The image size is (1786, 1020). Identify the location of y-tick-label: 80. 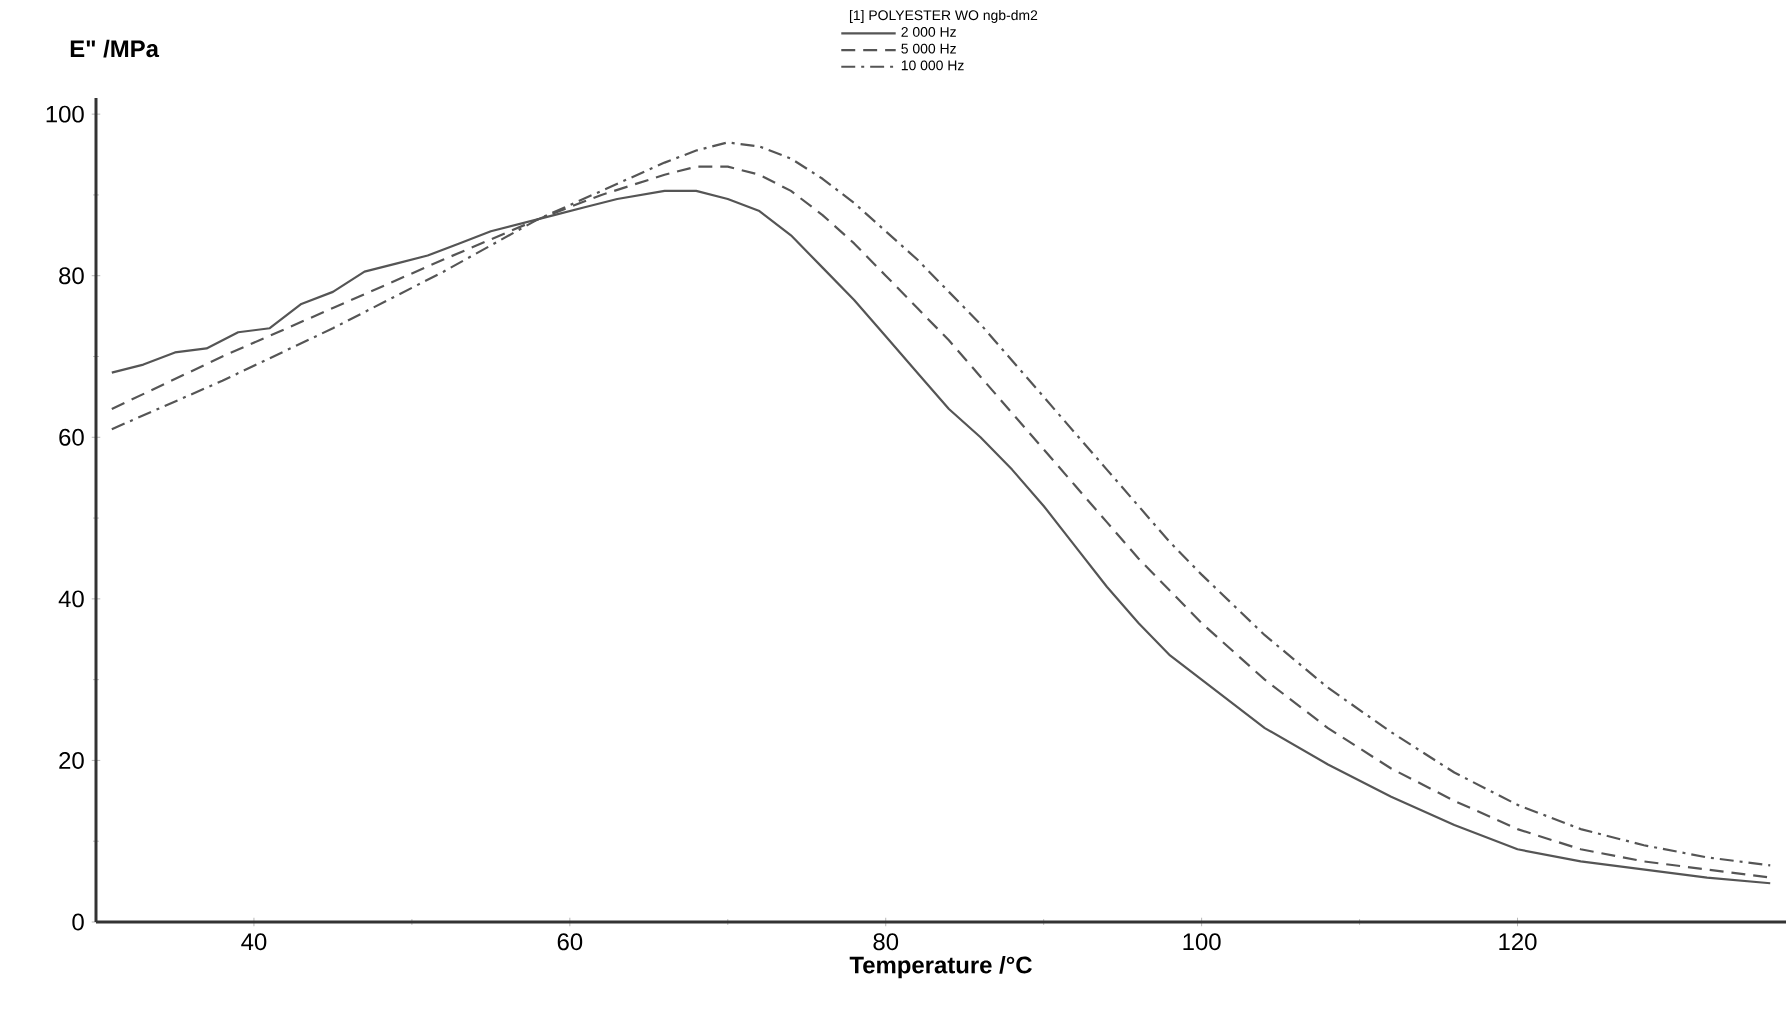
(71, 276).